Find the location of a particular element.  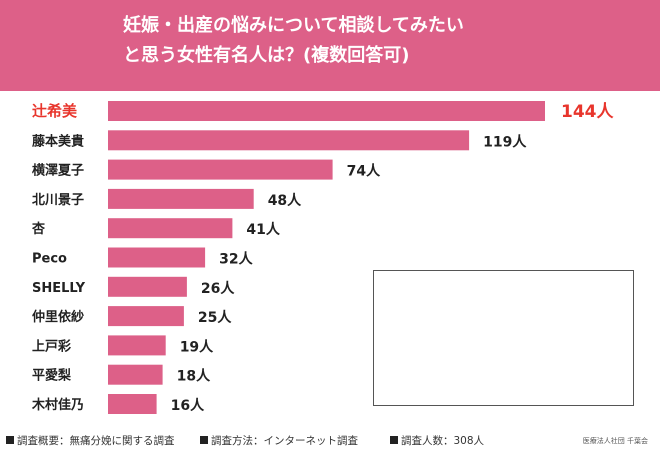

data-label: 41人 is located at coordinates (263, 229).